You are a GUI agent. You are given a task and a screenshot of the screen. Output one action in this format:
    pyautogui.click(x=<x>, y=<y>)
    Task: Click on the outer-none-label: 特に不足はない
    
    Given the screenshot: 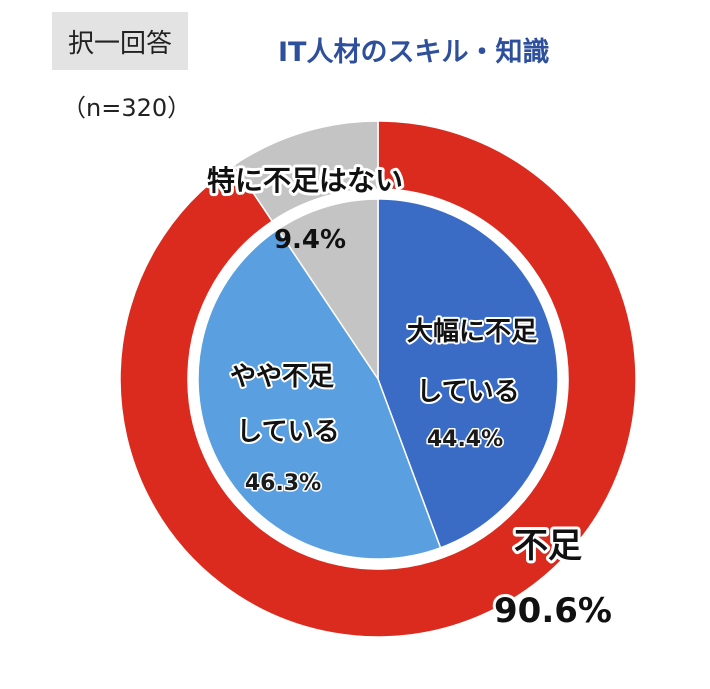 What is the action you would take?
    pyautogui.click(x=305, y=180)
    